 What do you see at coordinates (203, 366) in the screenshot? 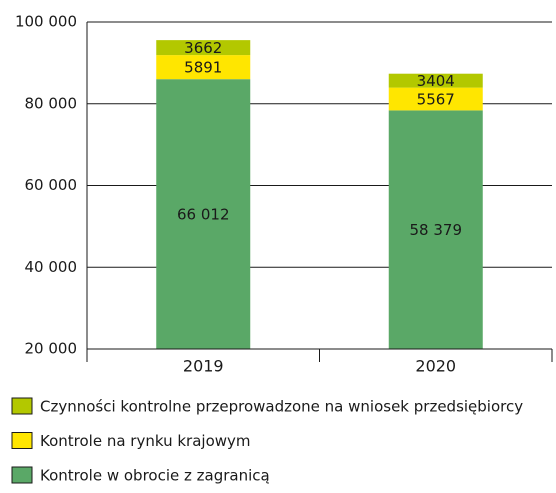
I see `x-tick-label: 2019` at bounding box center [203, 366].